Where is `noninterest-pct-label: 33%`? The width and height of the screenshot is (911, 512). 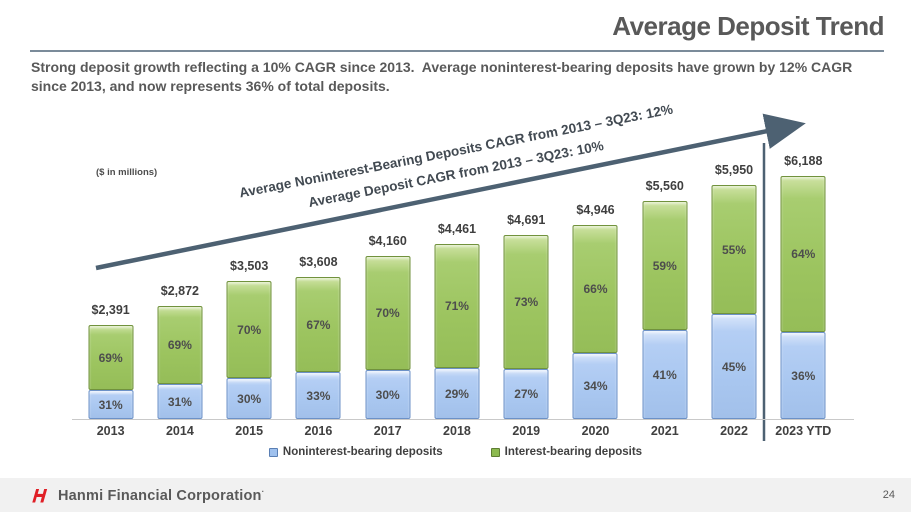
noninterest-pct-label: 33% is located at coordinates (318, 395).